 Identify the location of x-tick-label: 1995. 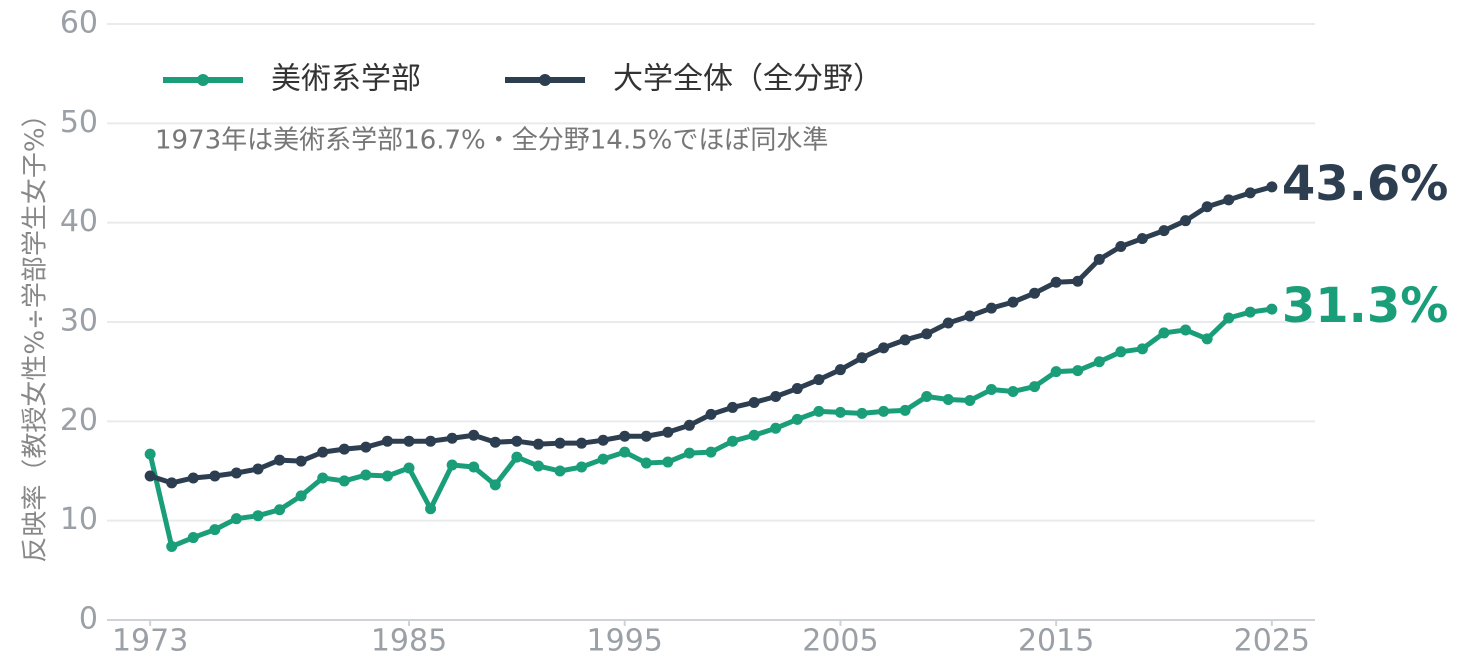
(625, 641).